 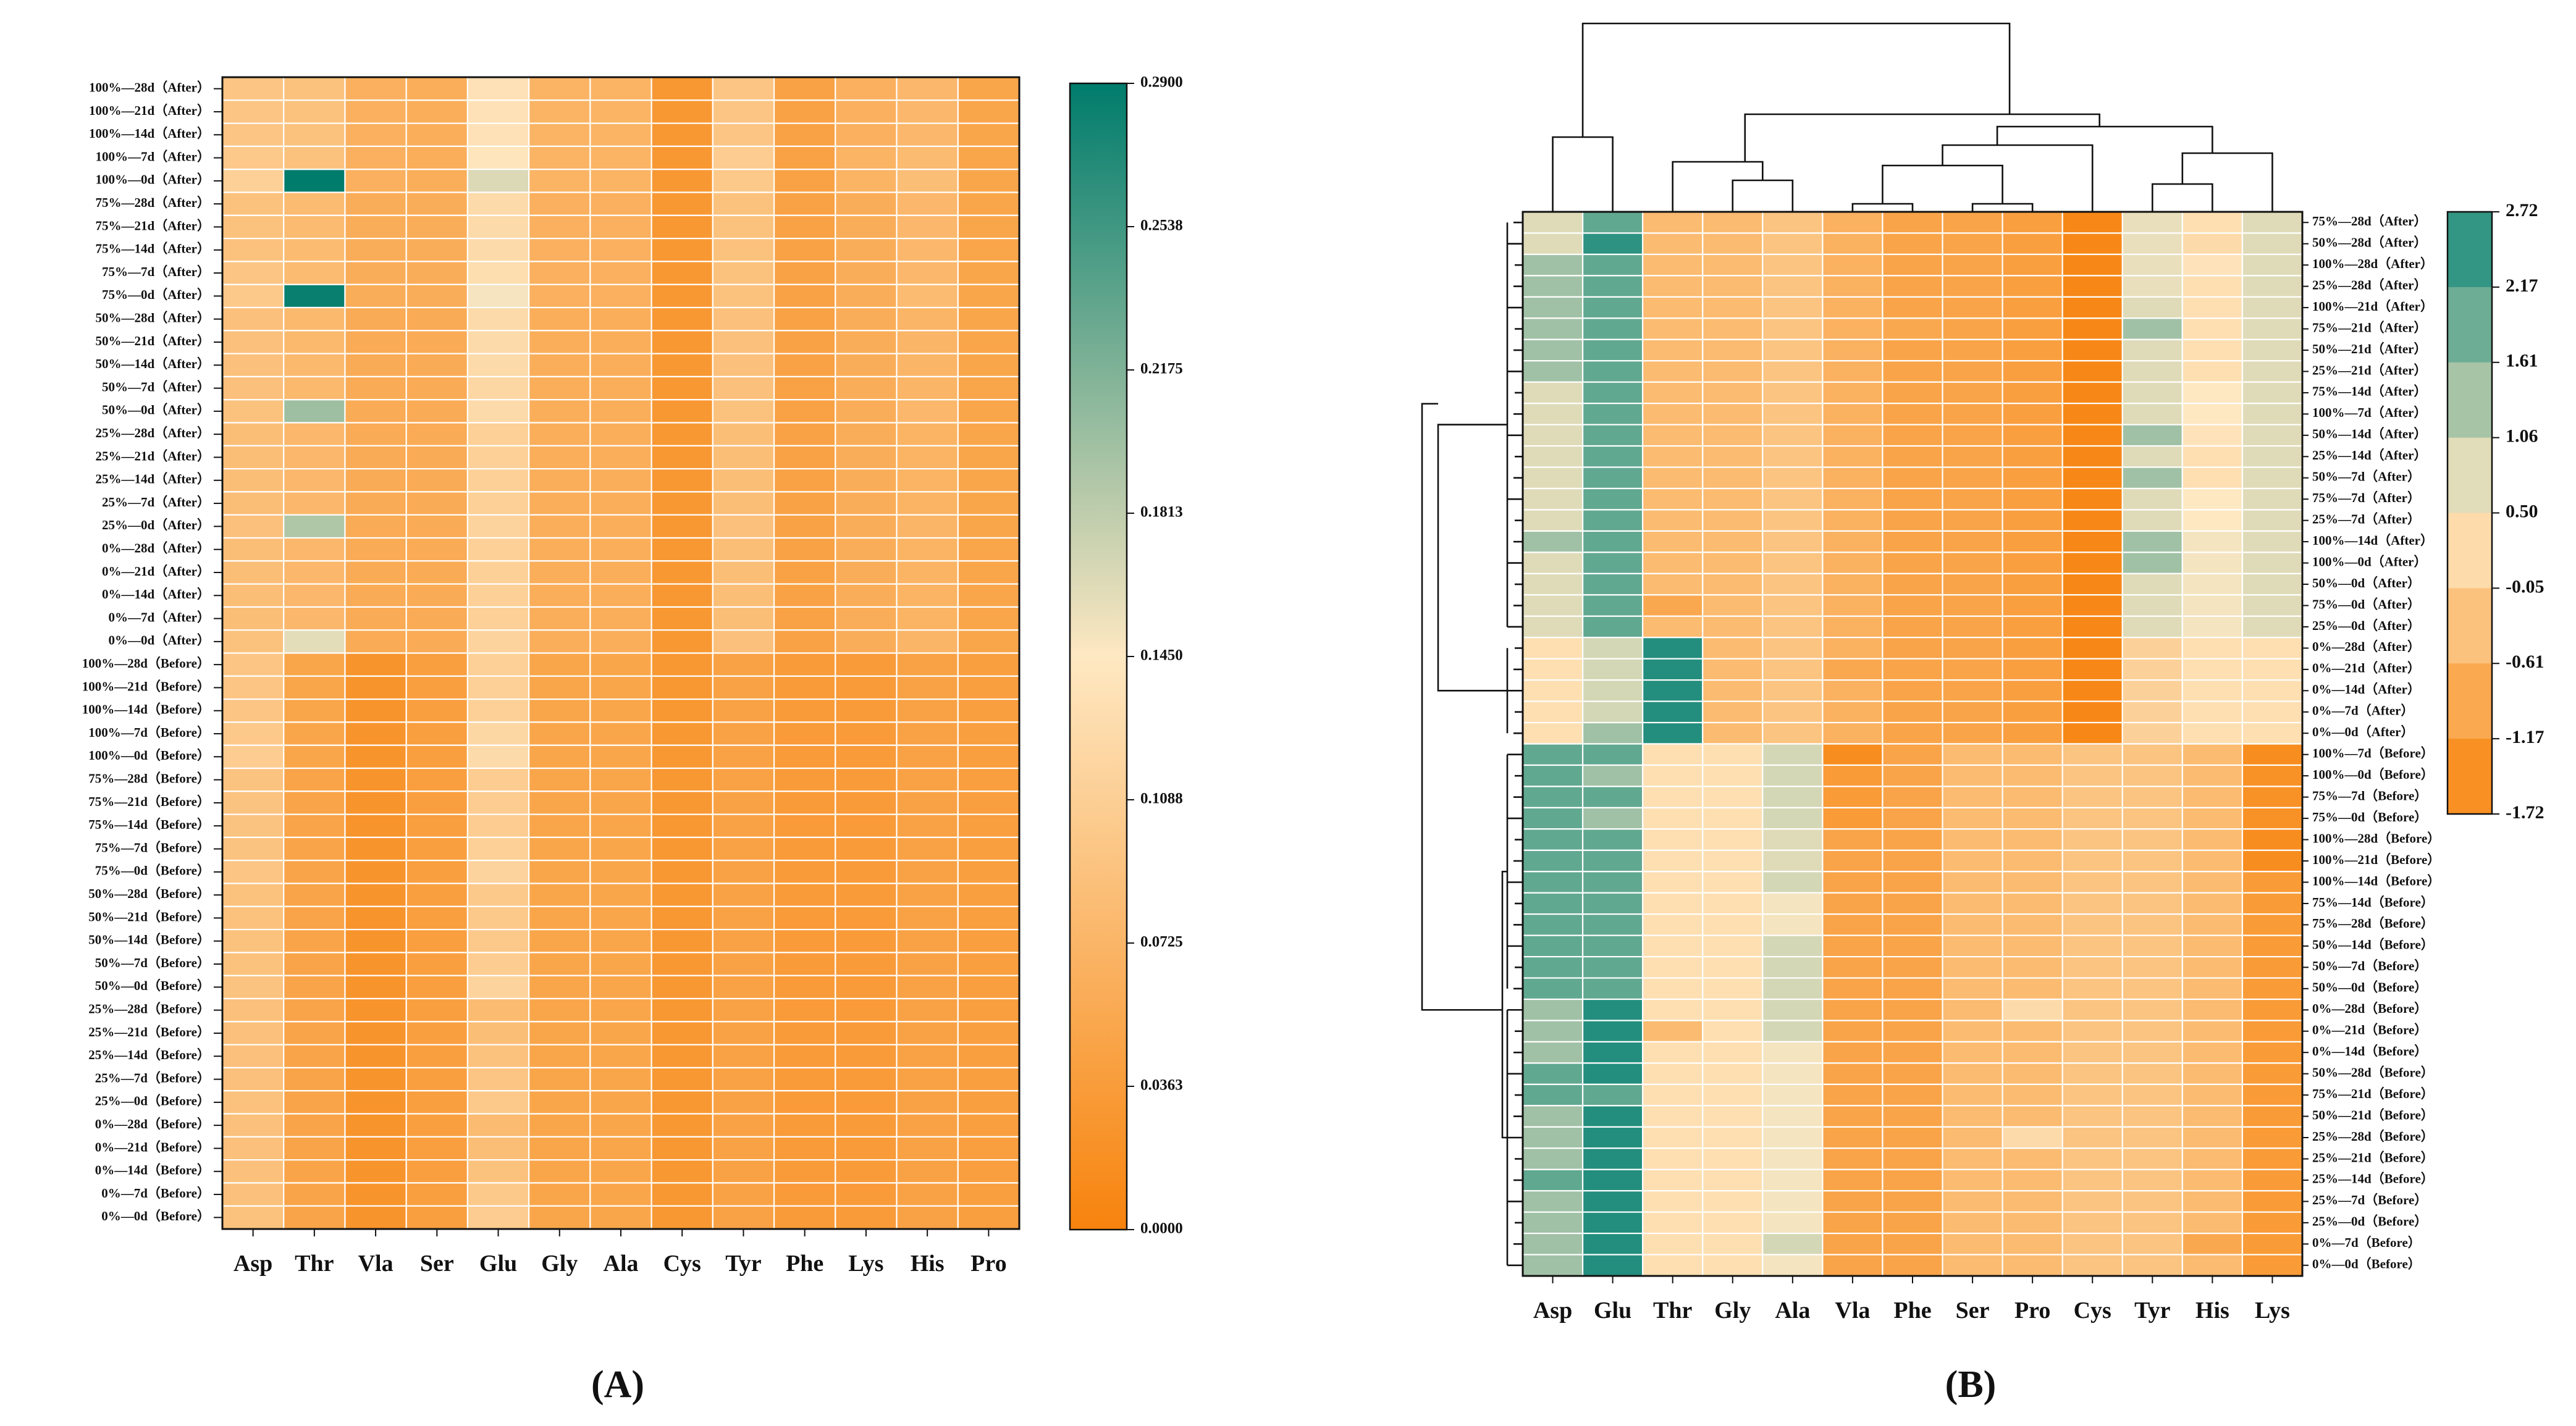 I want to click on heat-cell-lys-r24, so click(x=866, y=618).